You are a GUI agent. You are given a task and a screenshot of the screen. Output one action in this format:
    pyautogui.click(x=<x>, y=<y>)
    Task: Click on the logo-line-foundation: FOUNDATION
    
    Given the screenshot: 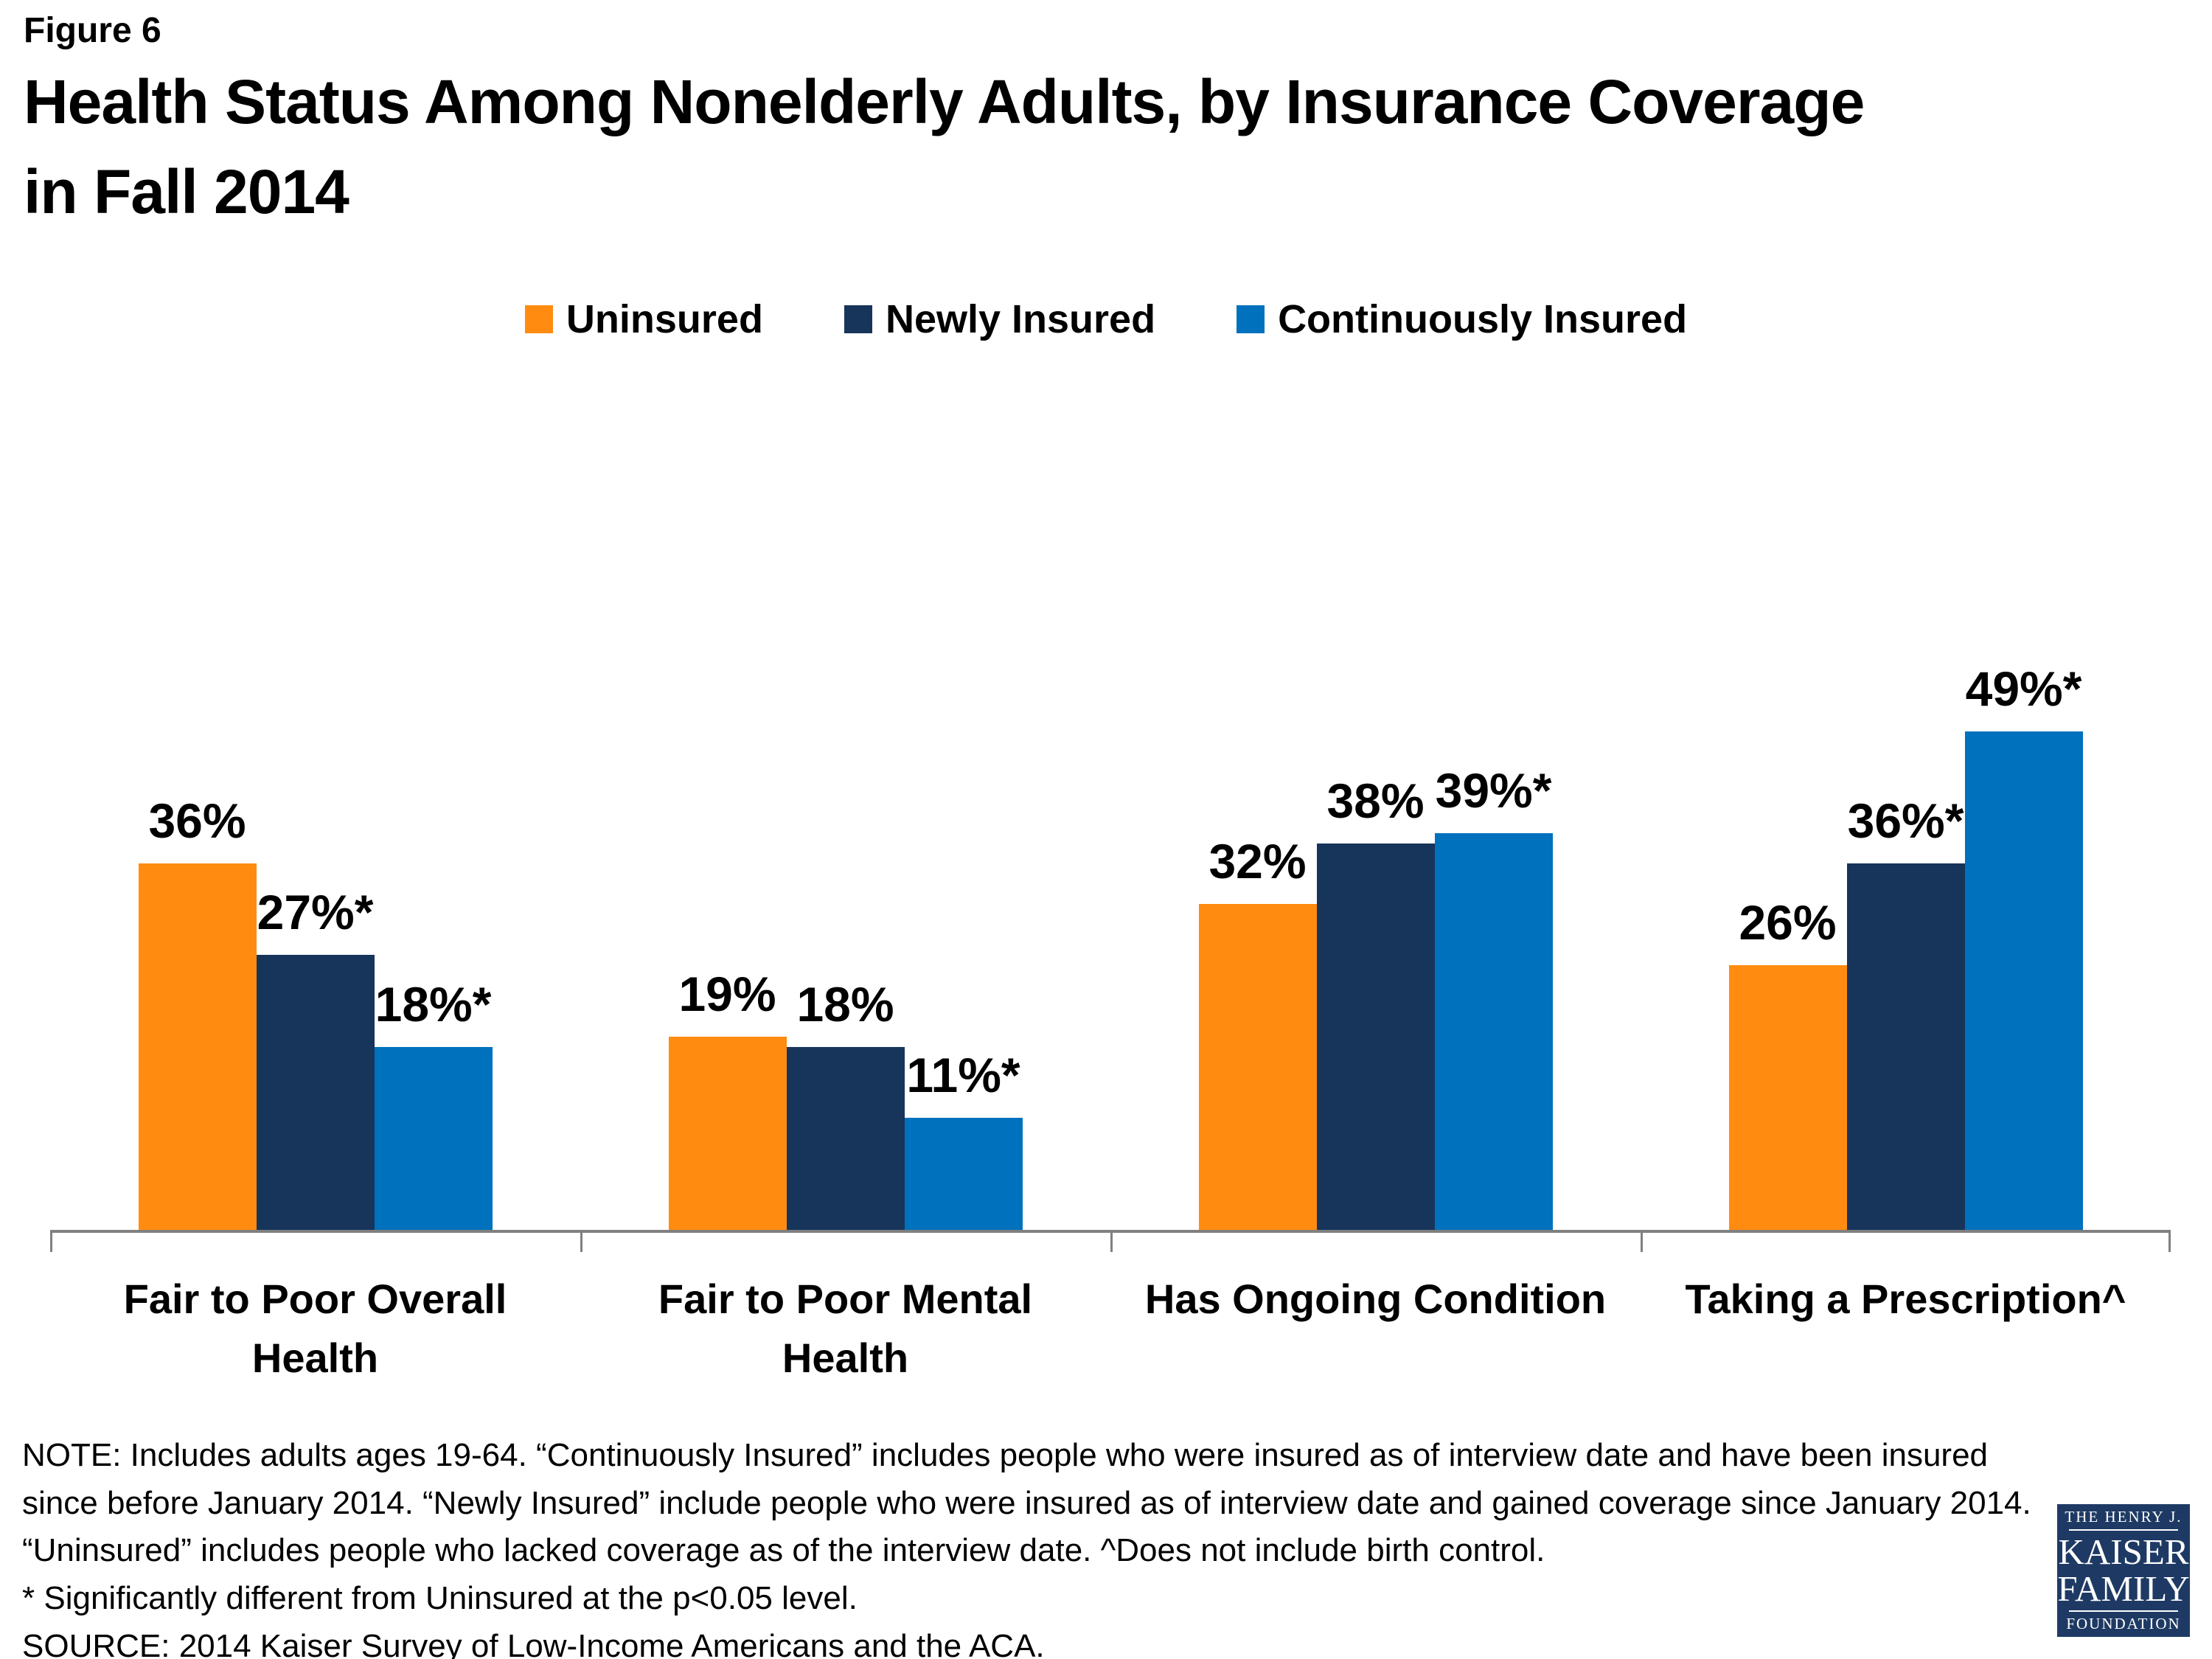 What is the action you would take?
    pyautogui.click(x=2123, y=1623)
    